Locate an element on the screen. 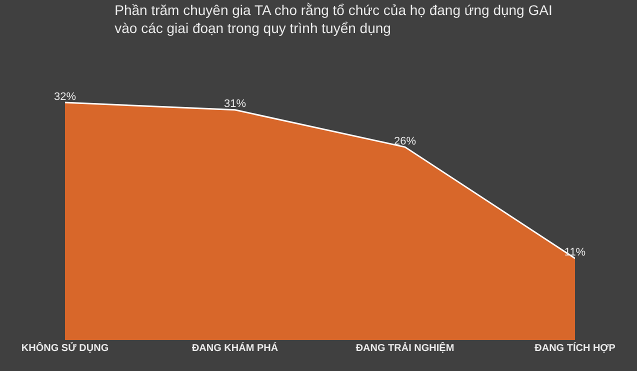 Image resolution: width=637 pixels, height=371 pixels. data-label: 11% is located at coordinates (575, 252).